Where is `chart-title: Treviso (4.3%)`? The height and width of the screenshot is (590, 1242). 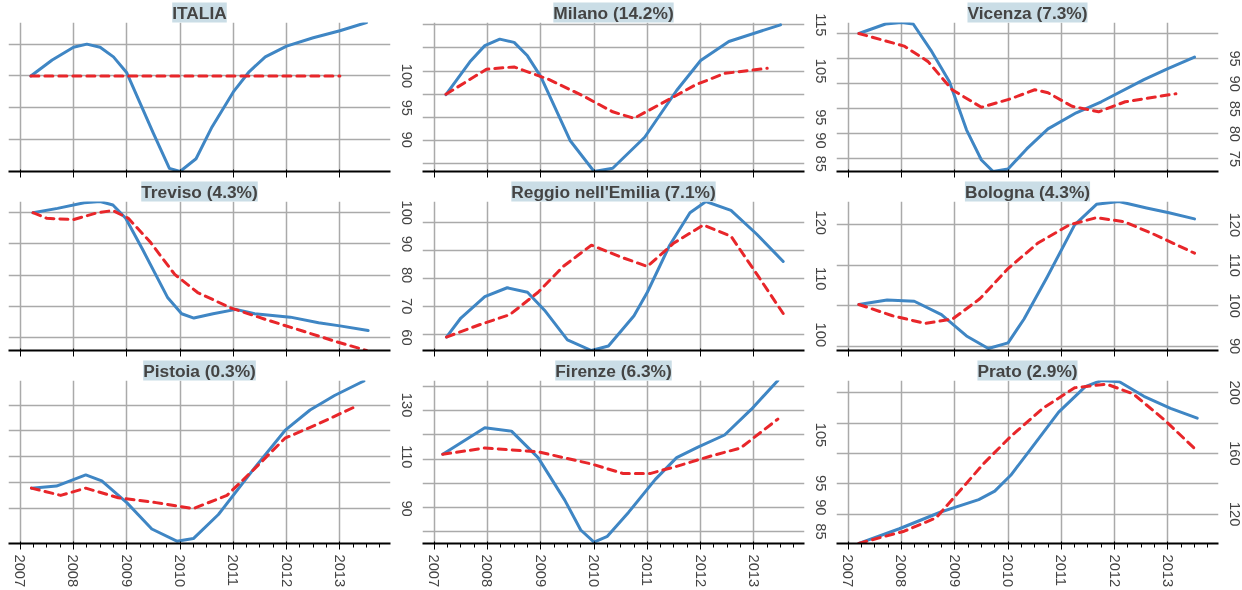
chart-title: Treviso (4.3%) is located at coordinates (199, 191).